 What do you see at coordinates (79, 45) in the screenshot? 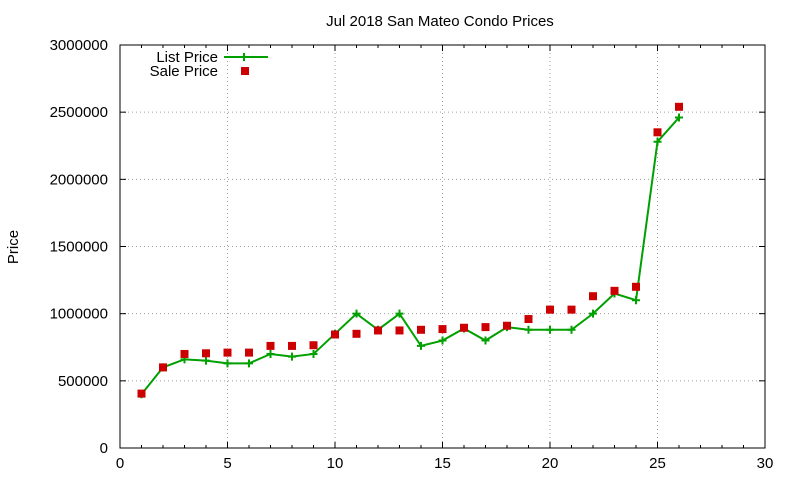
I see `y-tick-label: 3000000` at bounding box center [79, 45].